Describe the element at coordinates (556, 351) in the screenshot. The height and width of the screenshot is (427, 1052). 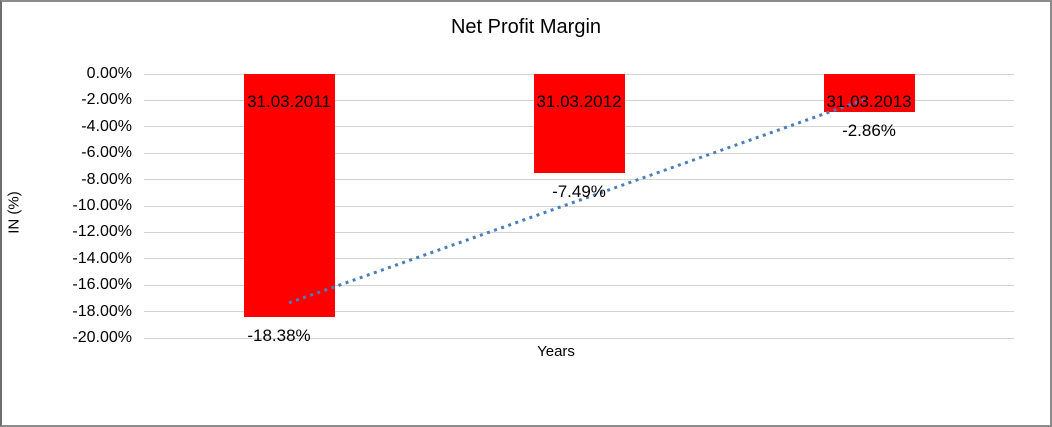
I see `x-axis-title: Years` at that location.